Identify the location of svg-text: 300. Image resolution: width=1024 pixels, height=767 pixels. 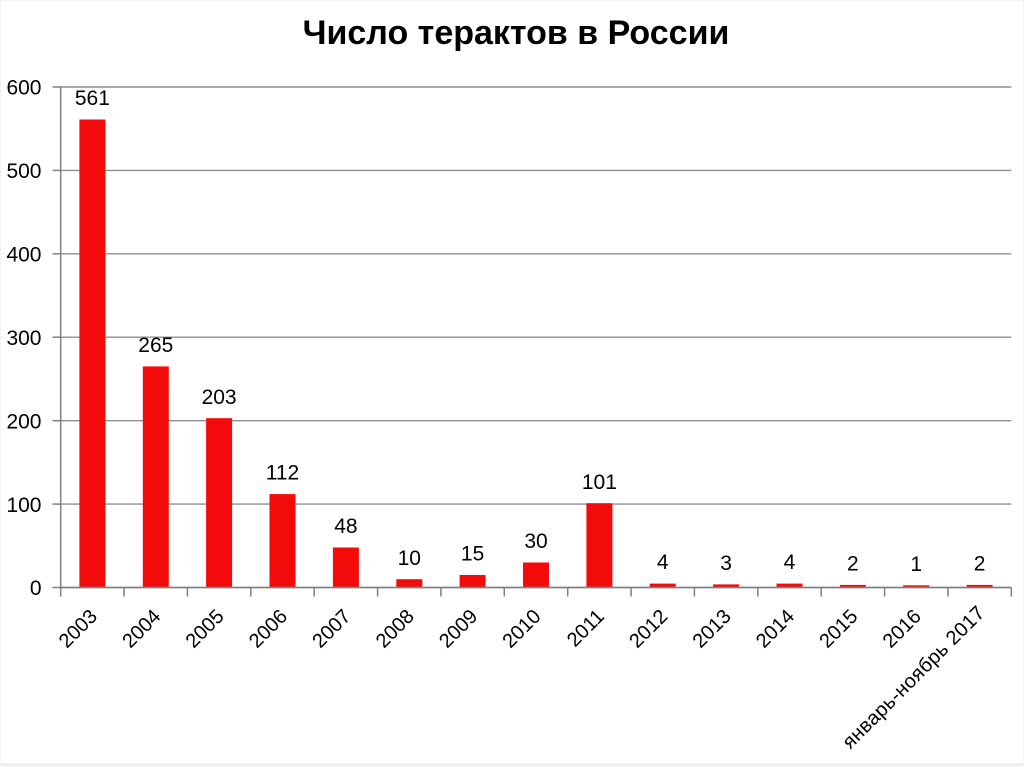
(23, 338).